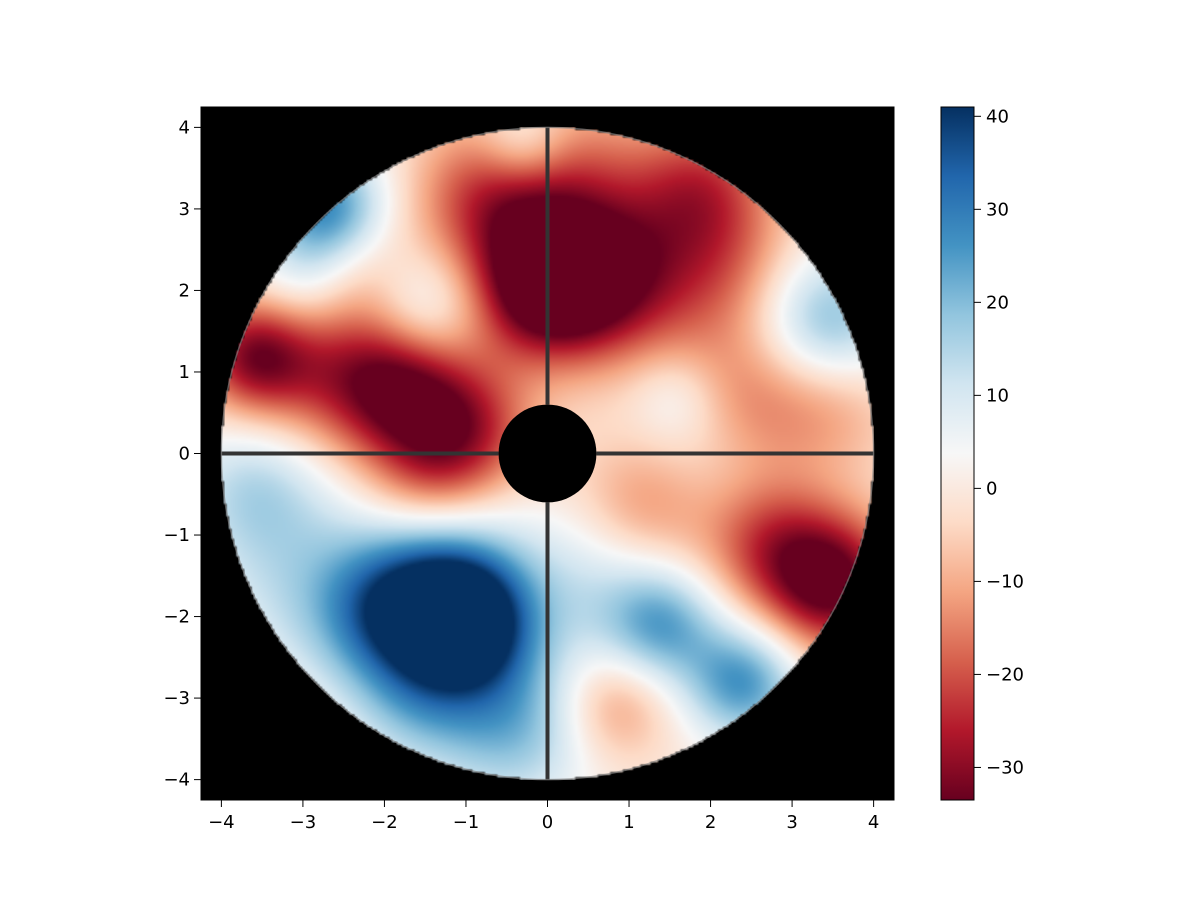  I want to click on central-obscuration, so click(547, 453).